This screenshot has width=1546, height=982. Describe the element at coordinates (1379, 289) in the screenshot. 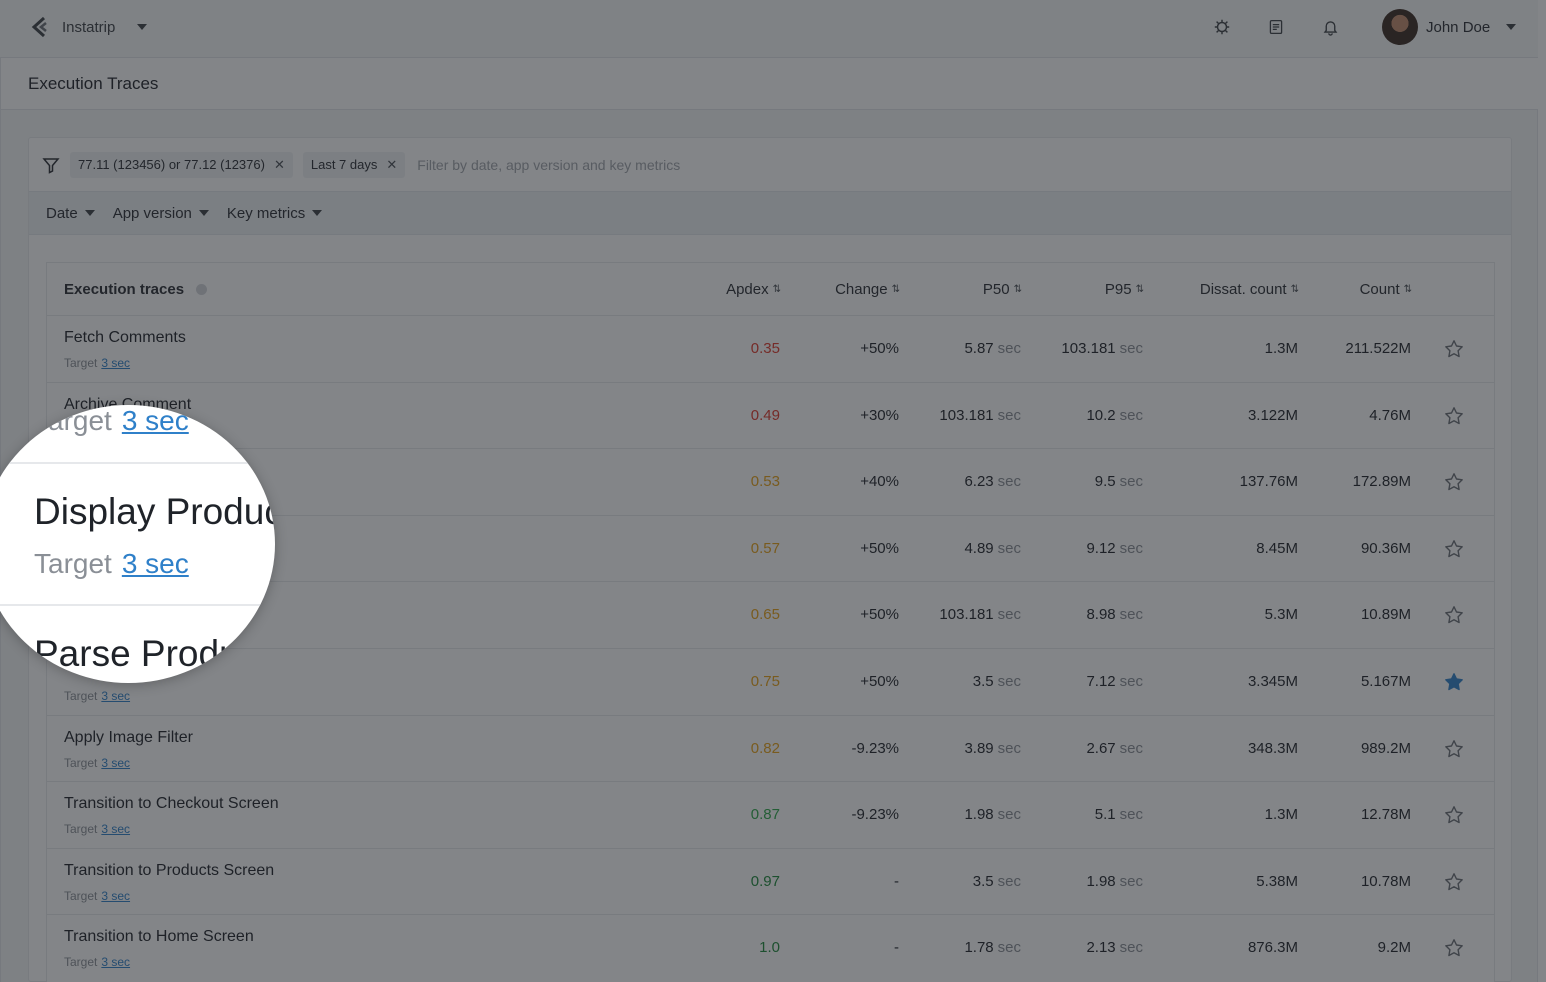

I see `column-label: Count` at that location.